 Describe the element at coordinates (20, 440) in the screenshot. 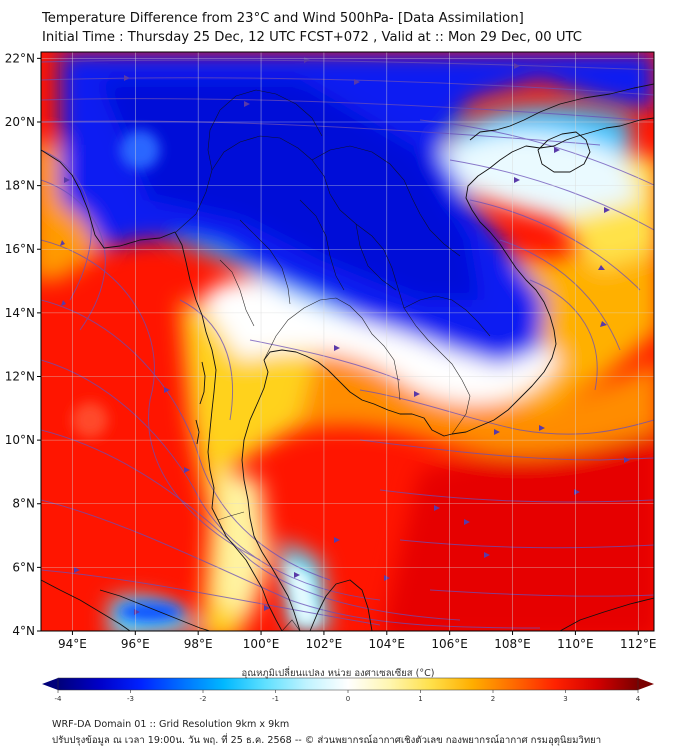

I see `lat-label: 10°N` at that location.